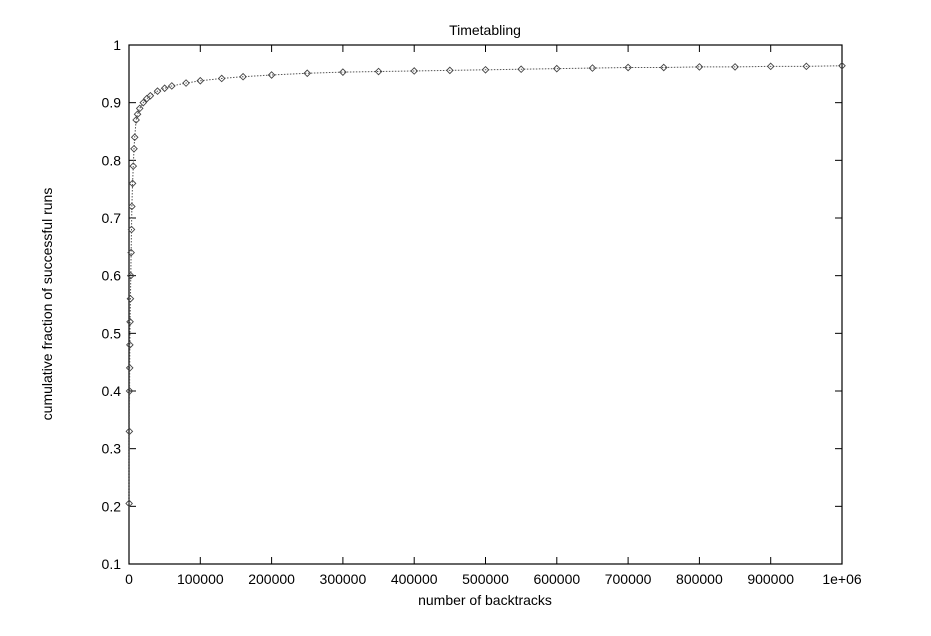 The height and width of the screenshot is (636, 931). What do you see at coordinates (112, 391) in the screenshot?
I see `y-tick-label: 0.4` at bounding box center [112, 391].